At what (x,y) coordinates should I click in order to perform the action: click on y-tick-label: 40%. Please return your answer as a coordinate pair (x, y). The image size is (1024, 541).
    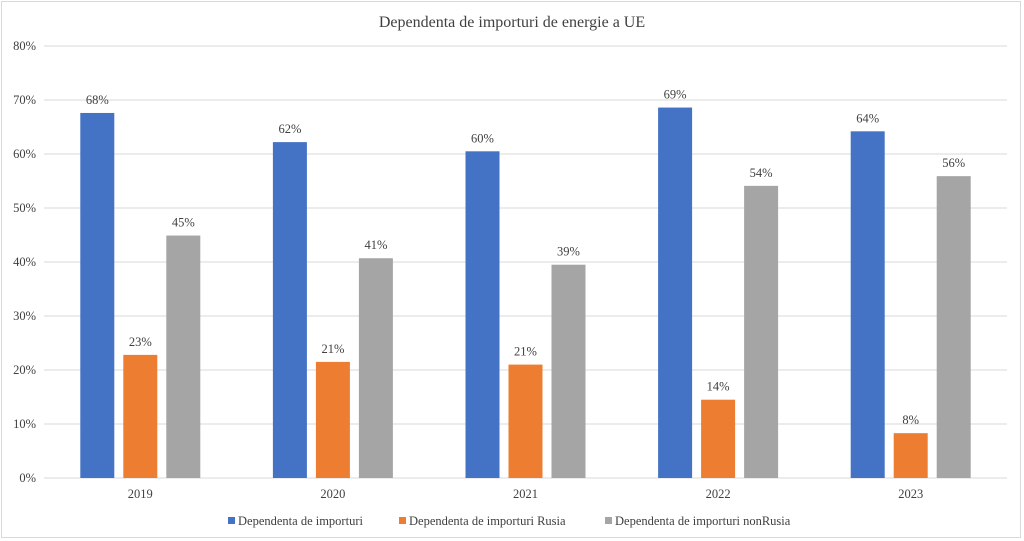
    Looking at the image, I should click on (24, 262).